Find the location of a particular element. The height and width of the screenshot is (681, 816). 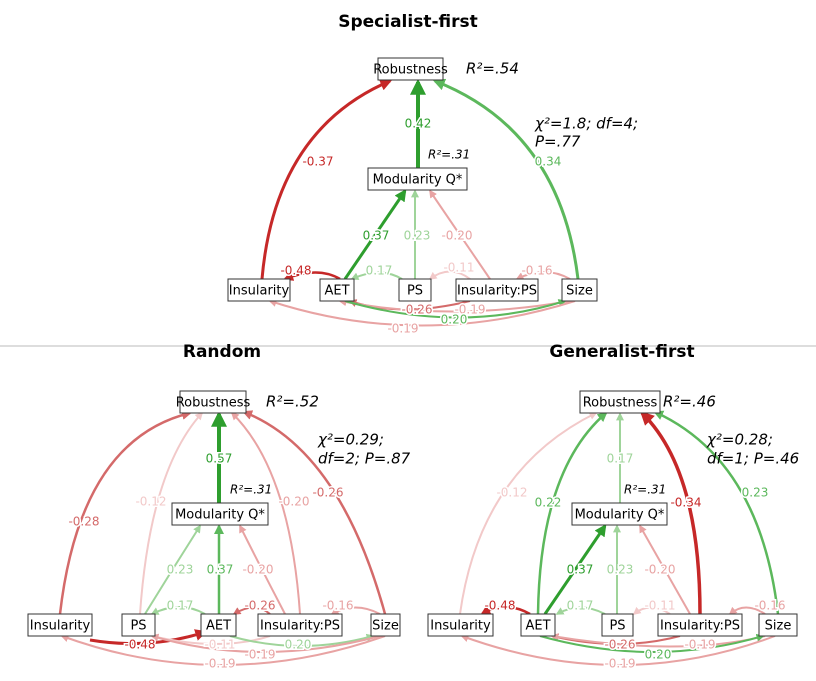

node-label: Insularity is located at coordinates (60, 626).